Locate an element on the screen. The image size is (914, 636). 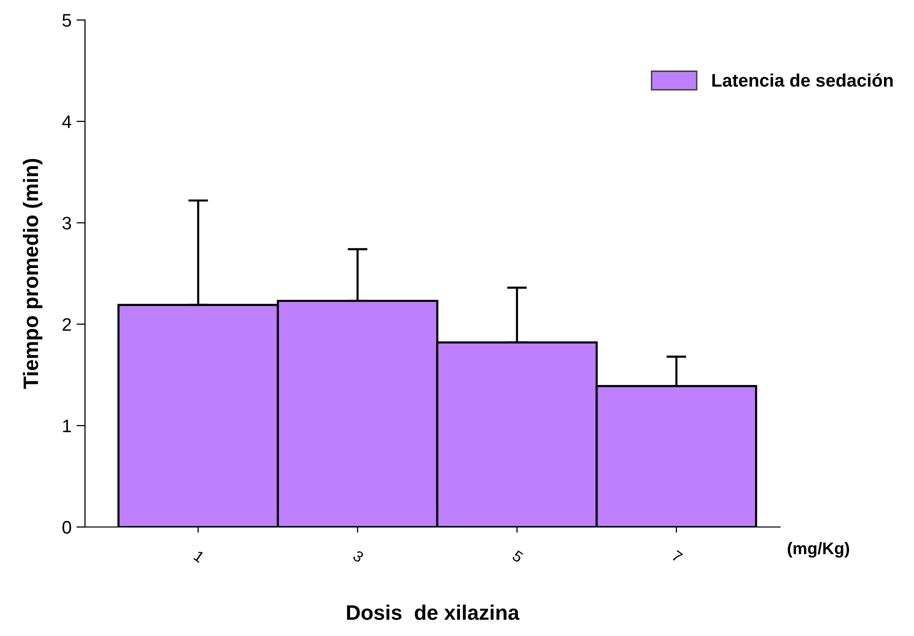
y-tick-label: 4 is located at coordinates (67, 122).